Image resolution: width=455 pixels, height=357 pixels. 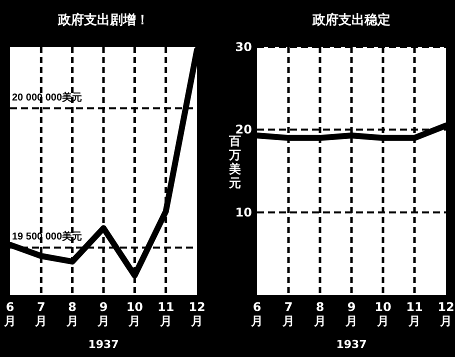 What do you see at coordinates (234, 162) in the screenshot?
I see `y-axis-title: 百万美元` at bounding box center [234, 162].